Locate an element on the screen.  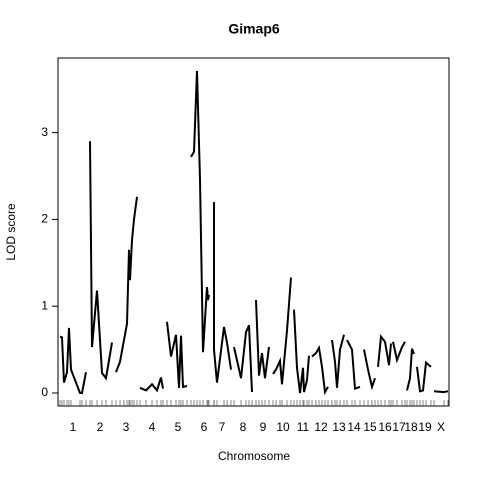
x-tick-label: 16 is located at coordinates (385, 427).